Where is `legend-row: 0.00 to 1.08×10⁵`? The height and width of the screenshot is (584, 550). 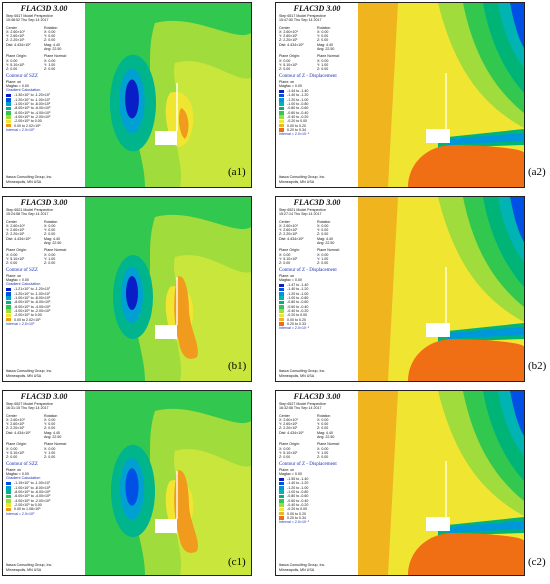
legend-row: 0.00 to 1.08×10⁵ is located at coordinates (45, 509).